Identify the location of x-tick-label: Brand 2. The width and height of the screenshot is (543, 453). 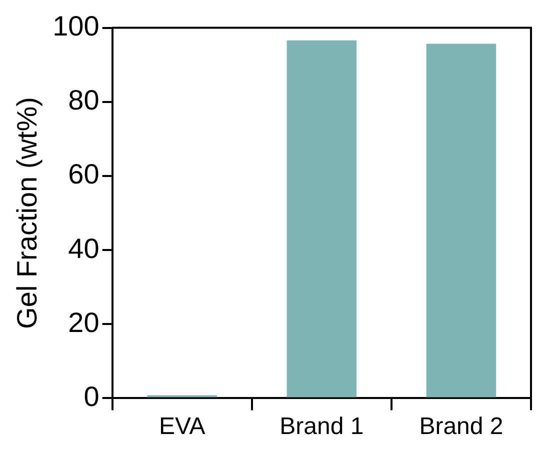
(461, 426).